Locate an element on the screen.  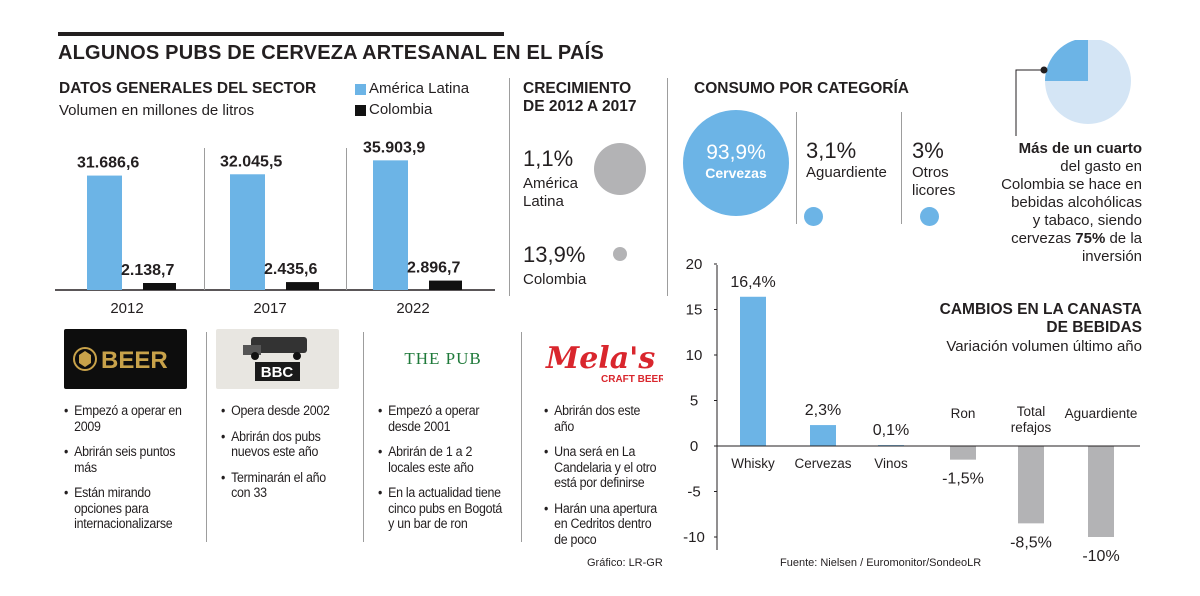
growth-latam-label-line2: Latina is located at coordinates (543, 201).